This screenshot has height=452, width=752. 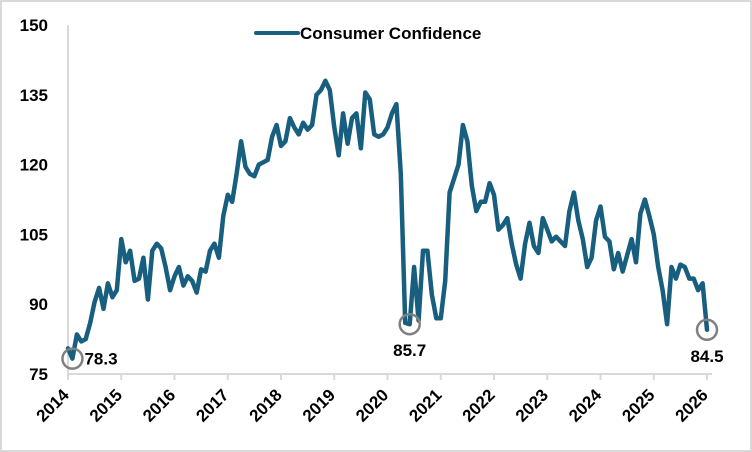 What do you see at coordinates (53, 405) in the screenshot?
I see `x-tick-label: 2014` at bounding box center [53, 405].